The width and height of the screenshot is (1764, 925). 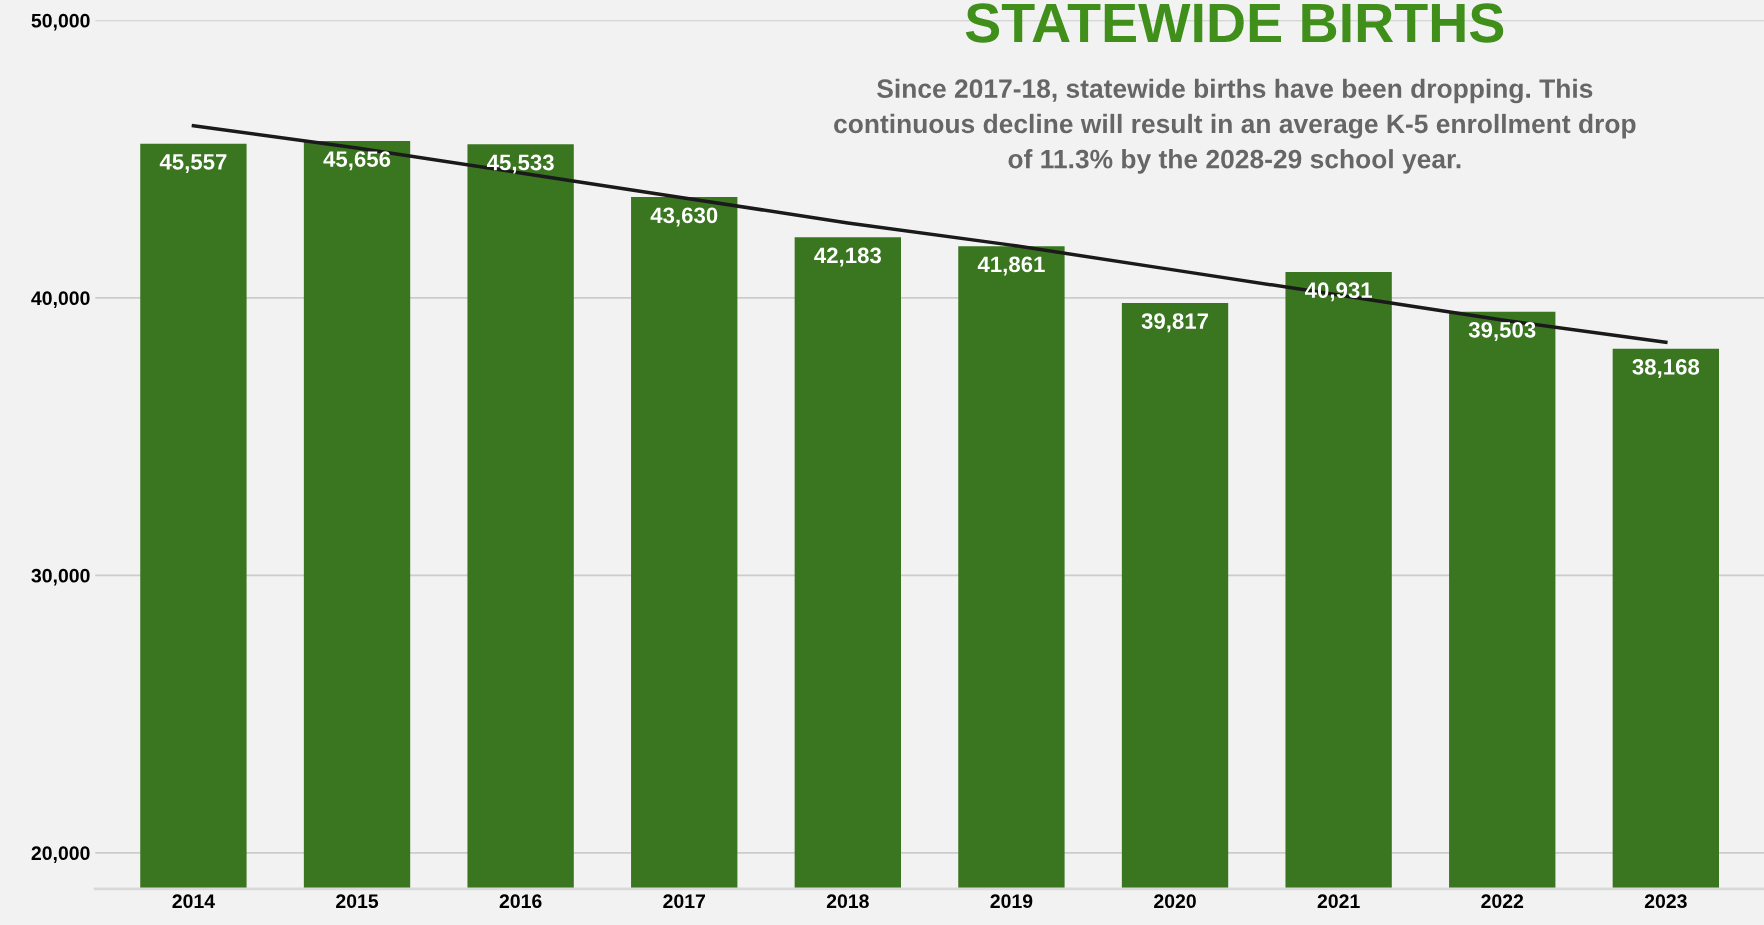 I want to click on data-label: 40,931, so click(x=1338, y=292).